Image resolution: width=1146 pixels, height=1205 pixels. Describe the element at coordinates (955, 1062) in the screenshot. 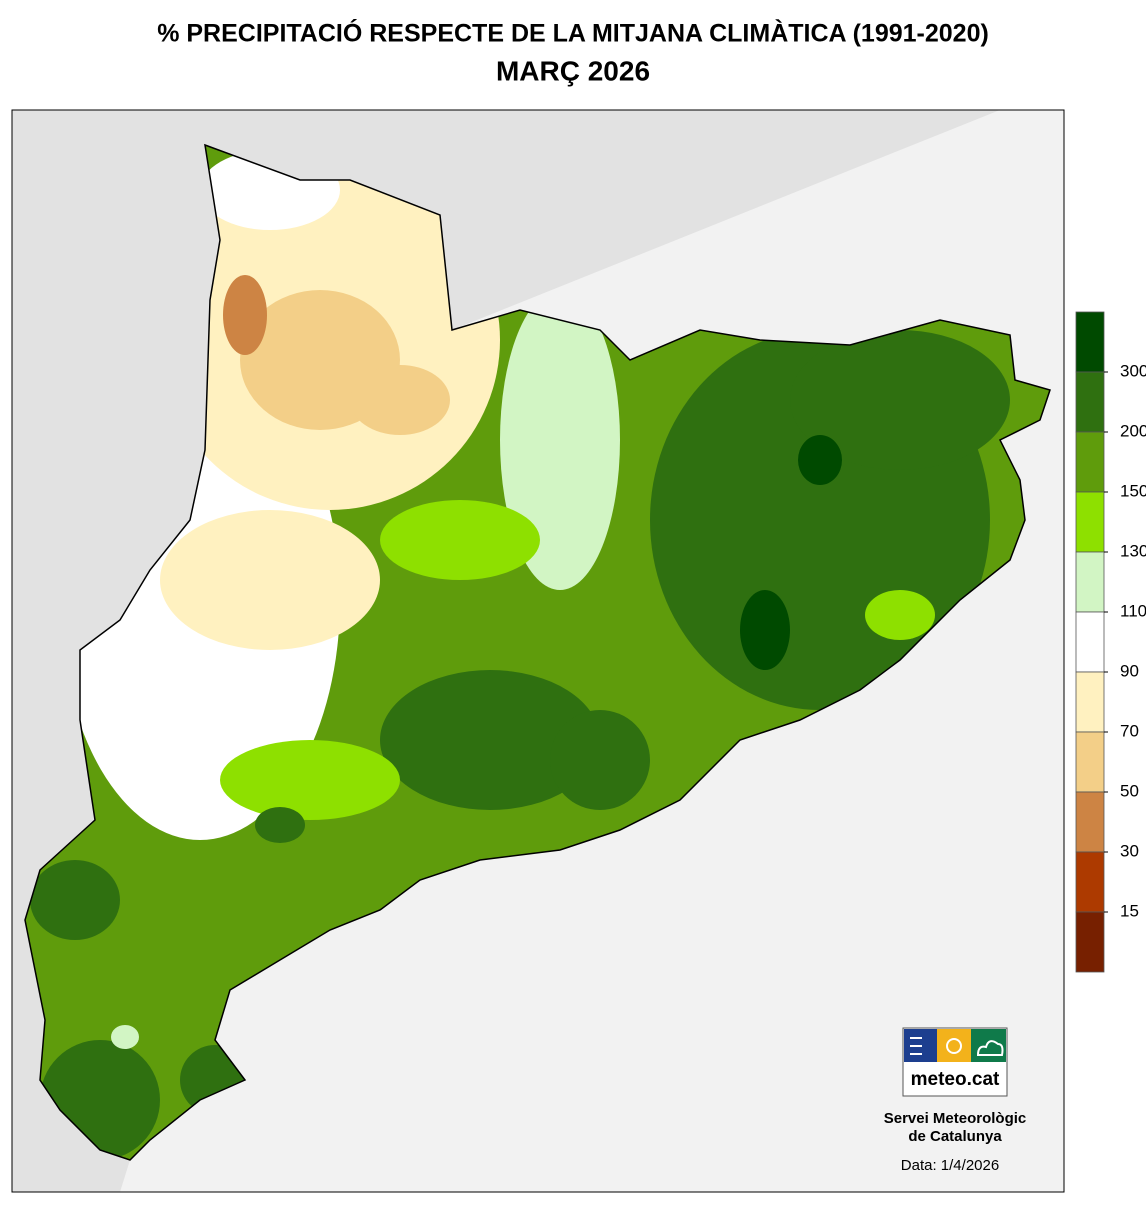

I see `logo: meteo.cat` at that location.